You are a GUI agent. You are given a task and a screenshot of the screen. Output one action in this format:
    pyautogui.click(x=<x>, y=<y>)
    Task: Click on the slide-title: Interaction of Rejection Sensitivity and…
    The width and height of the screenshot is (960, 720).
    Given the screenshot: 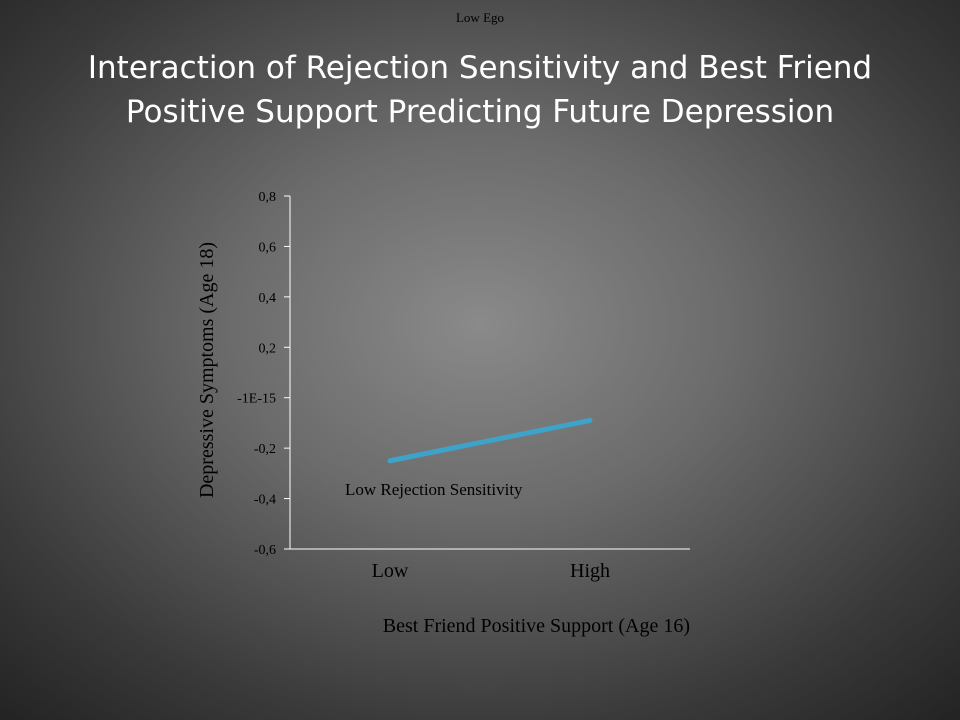 What is the action you would take?
    pyautogui.click(x=480, y=90)
    